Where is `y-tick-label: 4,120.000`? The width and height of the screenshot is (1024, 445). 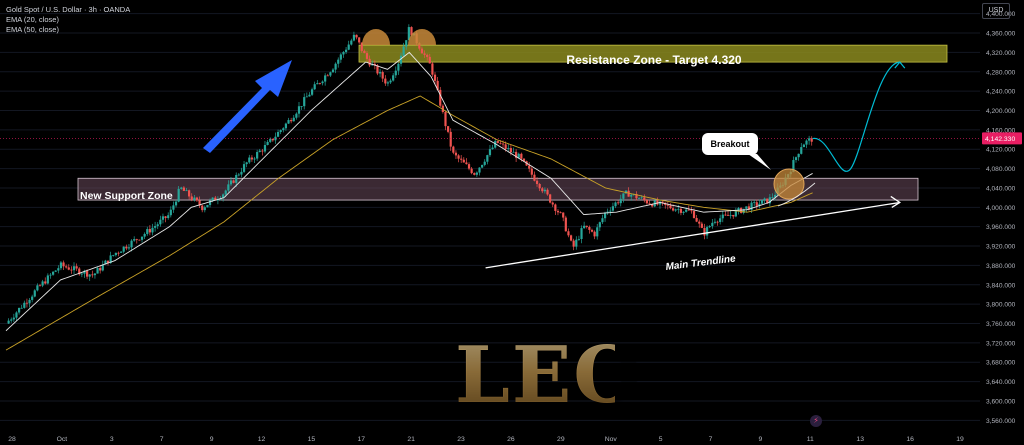
y-tick-label: 4,120.000 is located at coordinates (1001, 150).